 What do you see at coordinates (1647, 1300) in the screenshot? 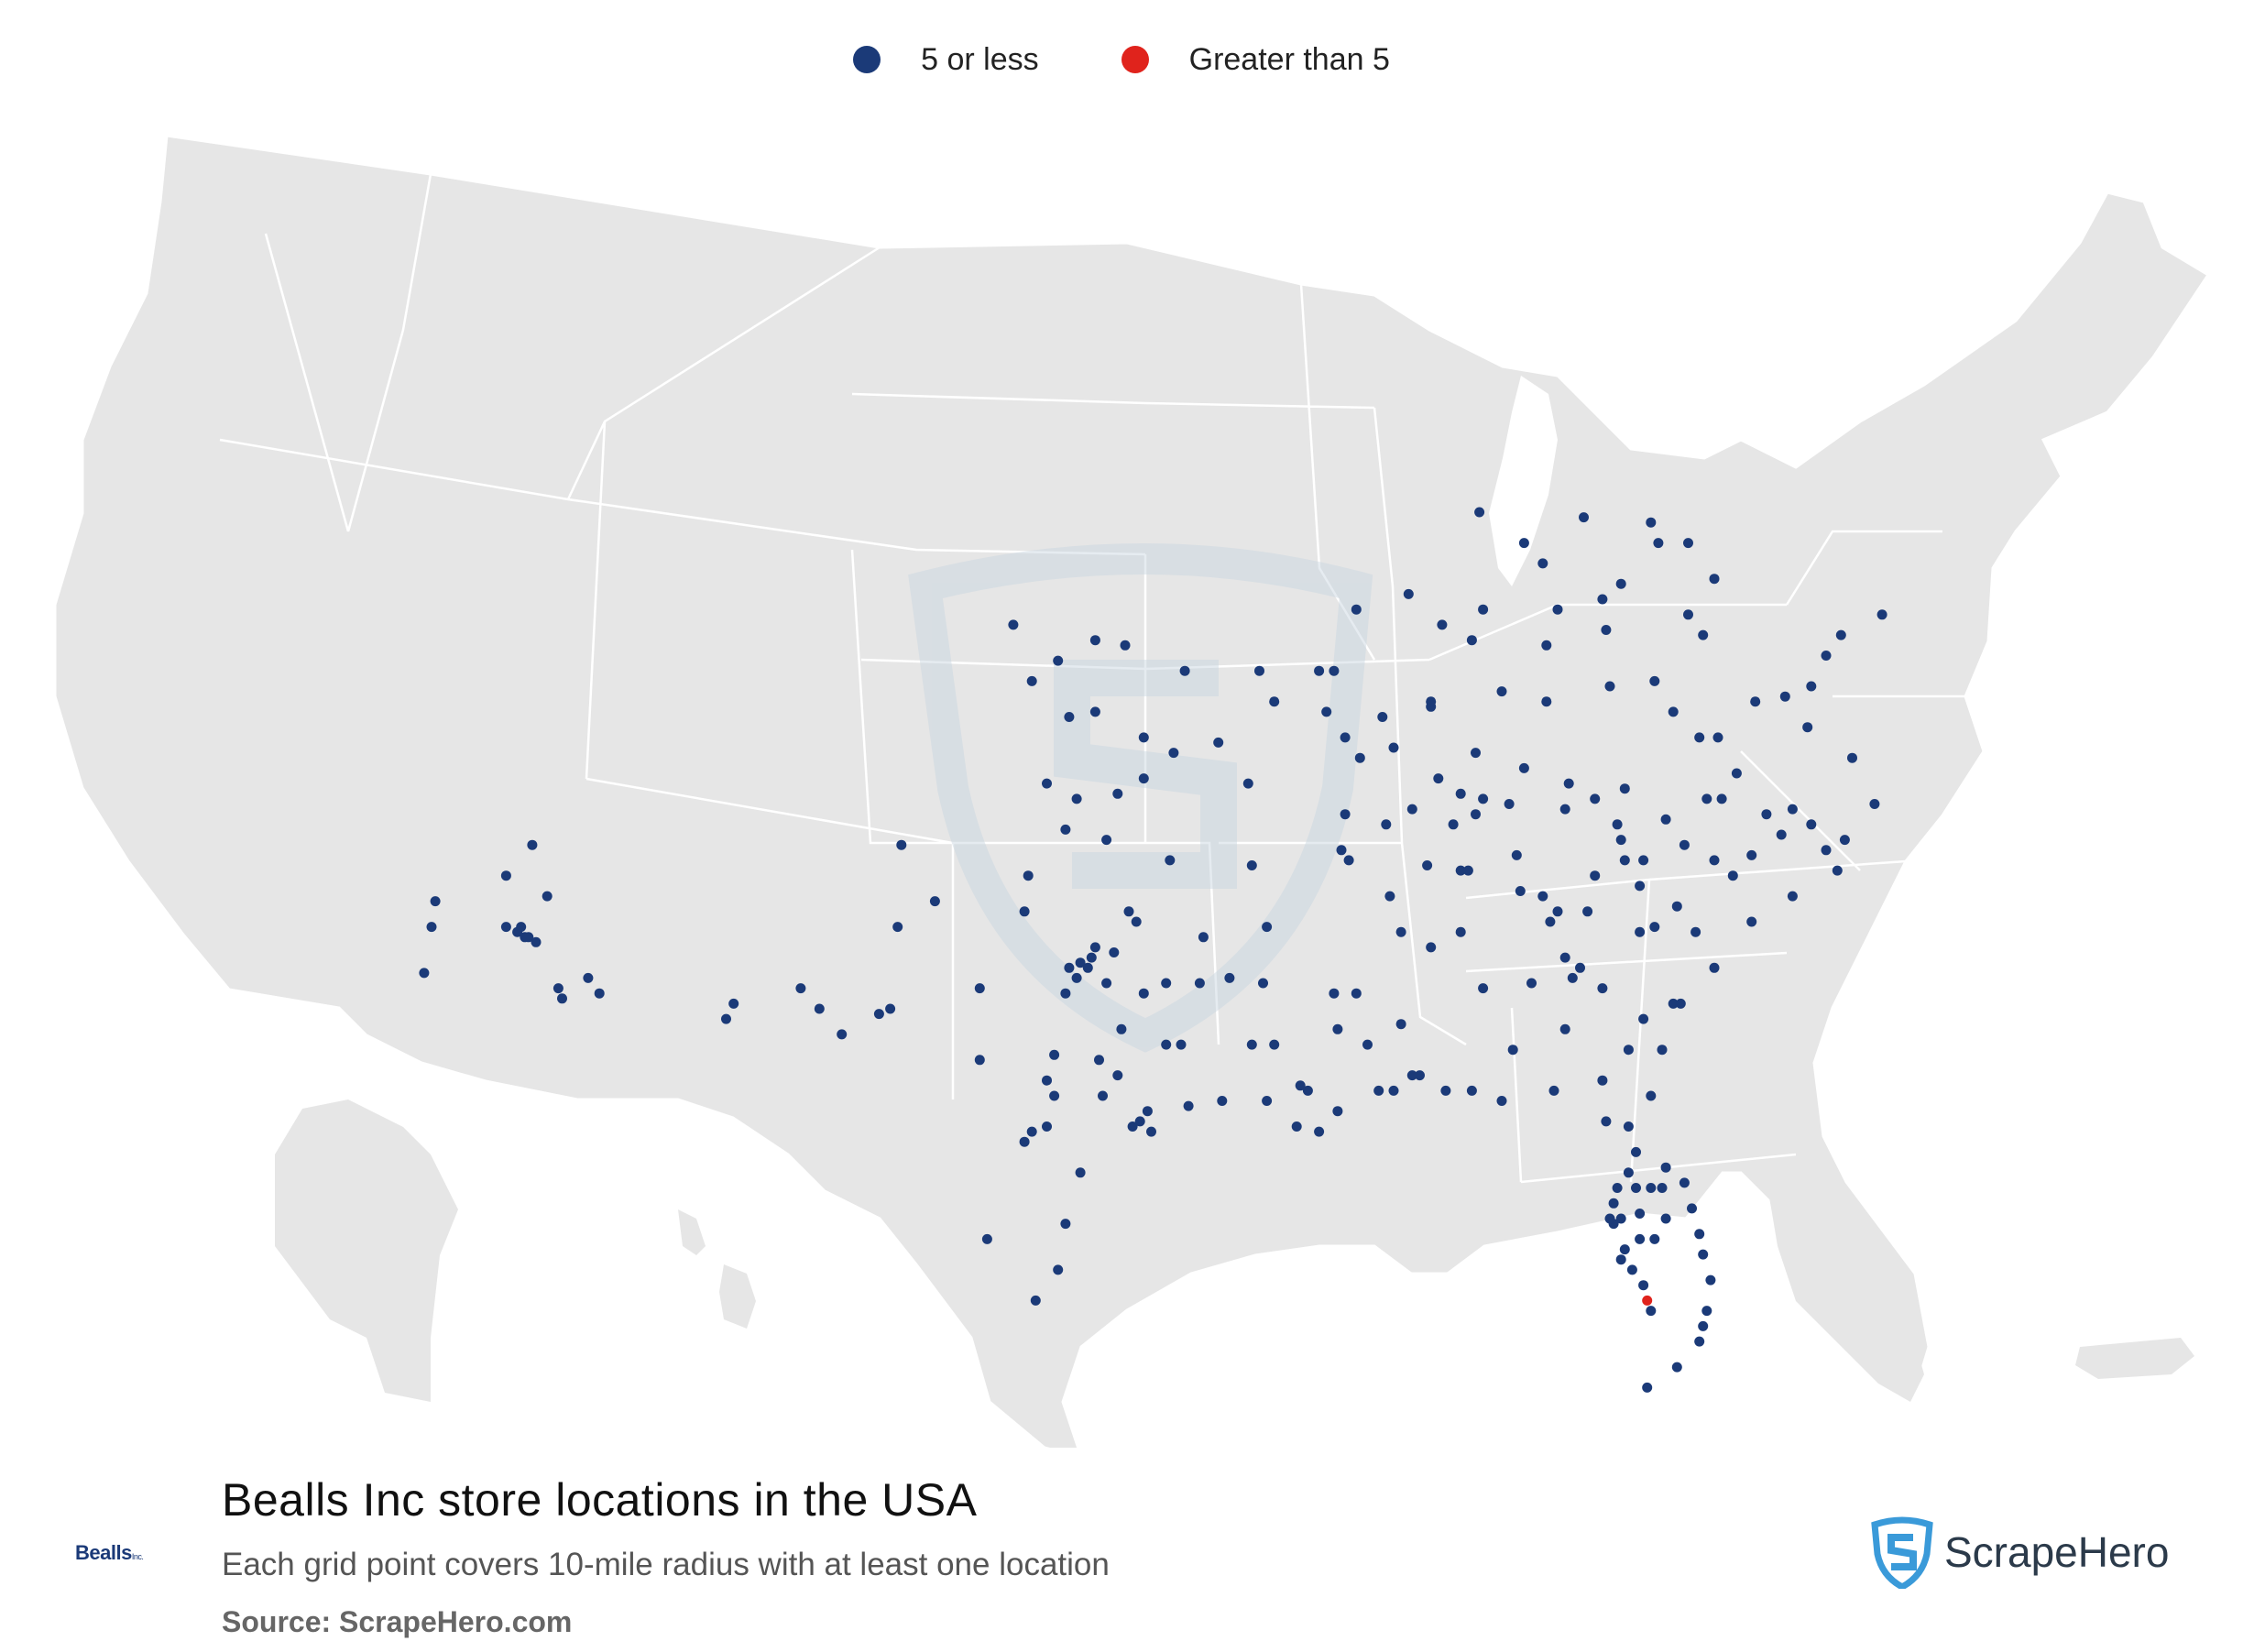
I see `location-point-high` at bounding box center [1647, 1300].